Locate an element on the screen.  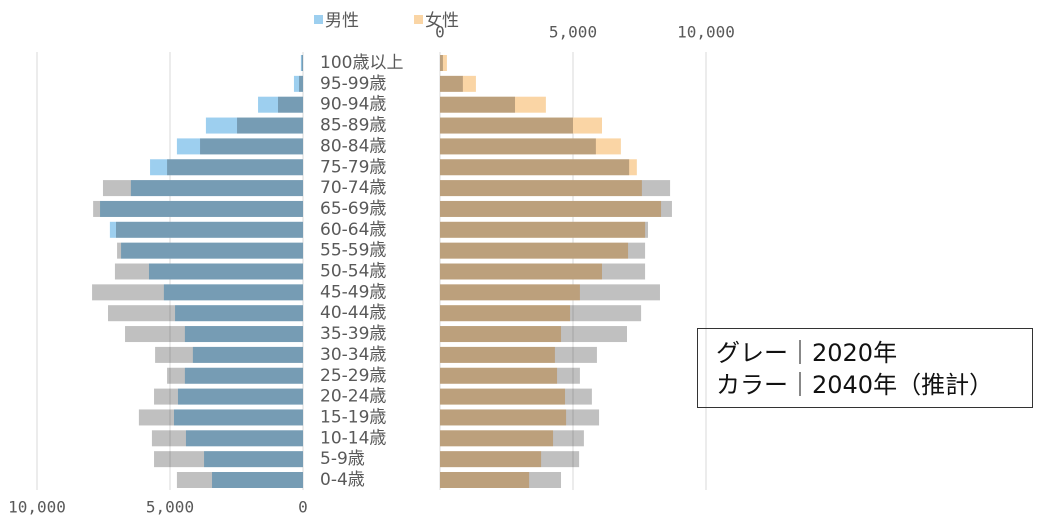
category-label: 100歳以上 is located at coordinates (361, 63).